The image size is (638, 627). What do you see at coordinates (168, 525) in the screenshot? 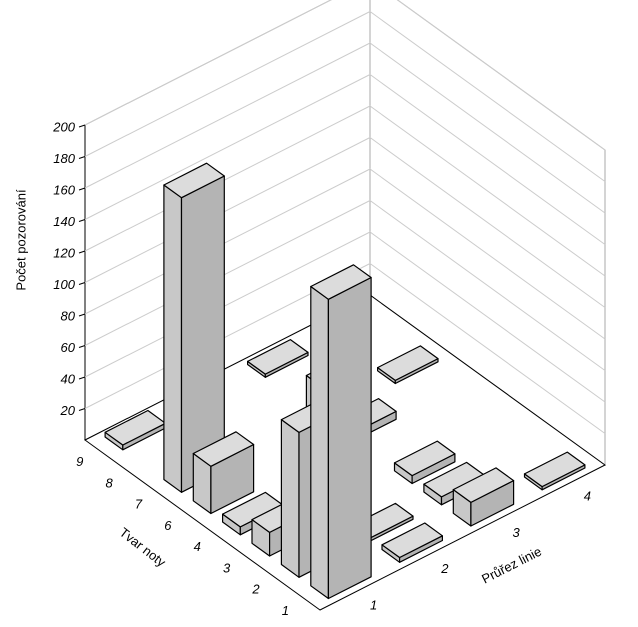
I see `x-tick-label: 6` at bounding box center [168, 525].